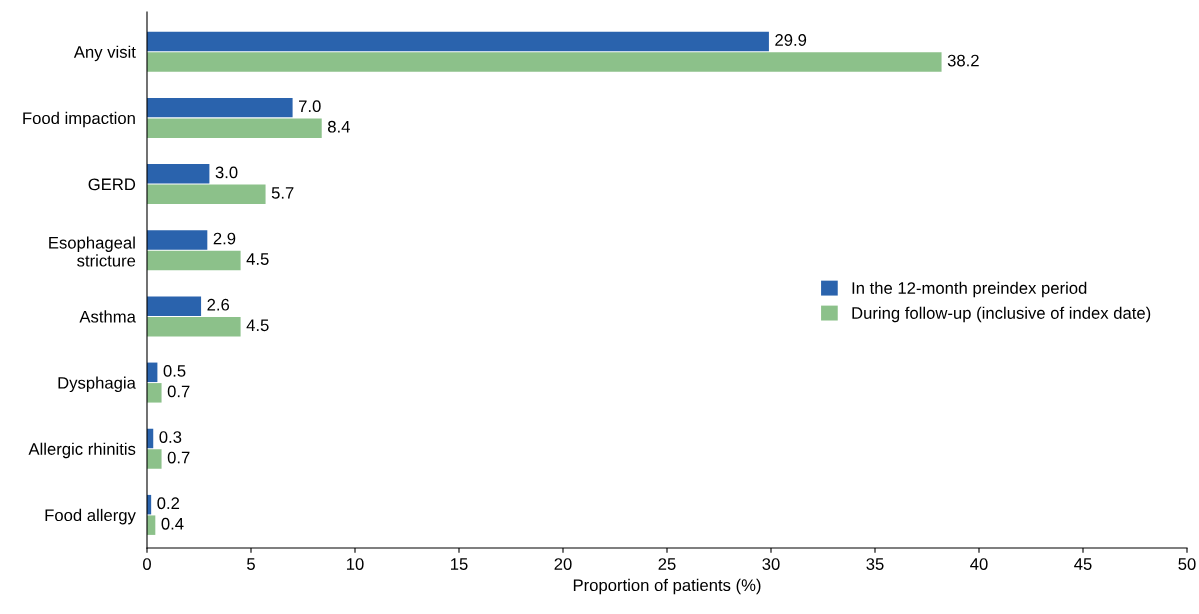 Image resolution: width=1199 pixels, height=614 pixels. Describe the element at coordinates (82, 450) in the screenshot. I see `y-tick-label: Allergic rhinitis` at that location.